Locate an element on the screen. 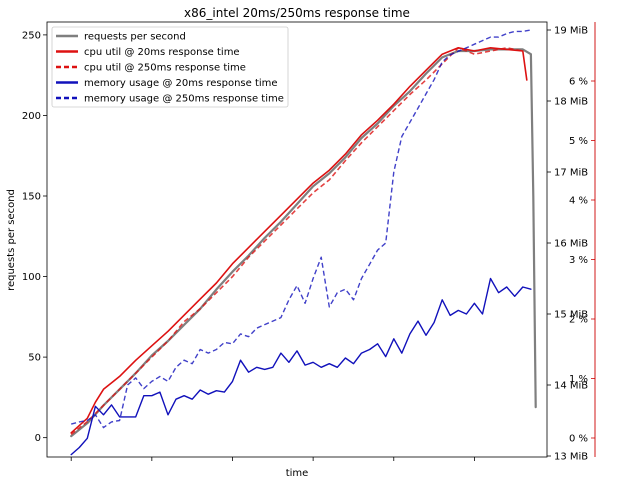 This screenshot has height=486, width=627. chart-title: x86_intel 20ms/250ms response time is located at coordinates (297, 13).